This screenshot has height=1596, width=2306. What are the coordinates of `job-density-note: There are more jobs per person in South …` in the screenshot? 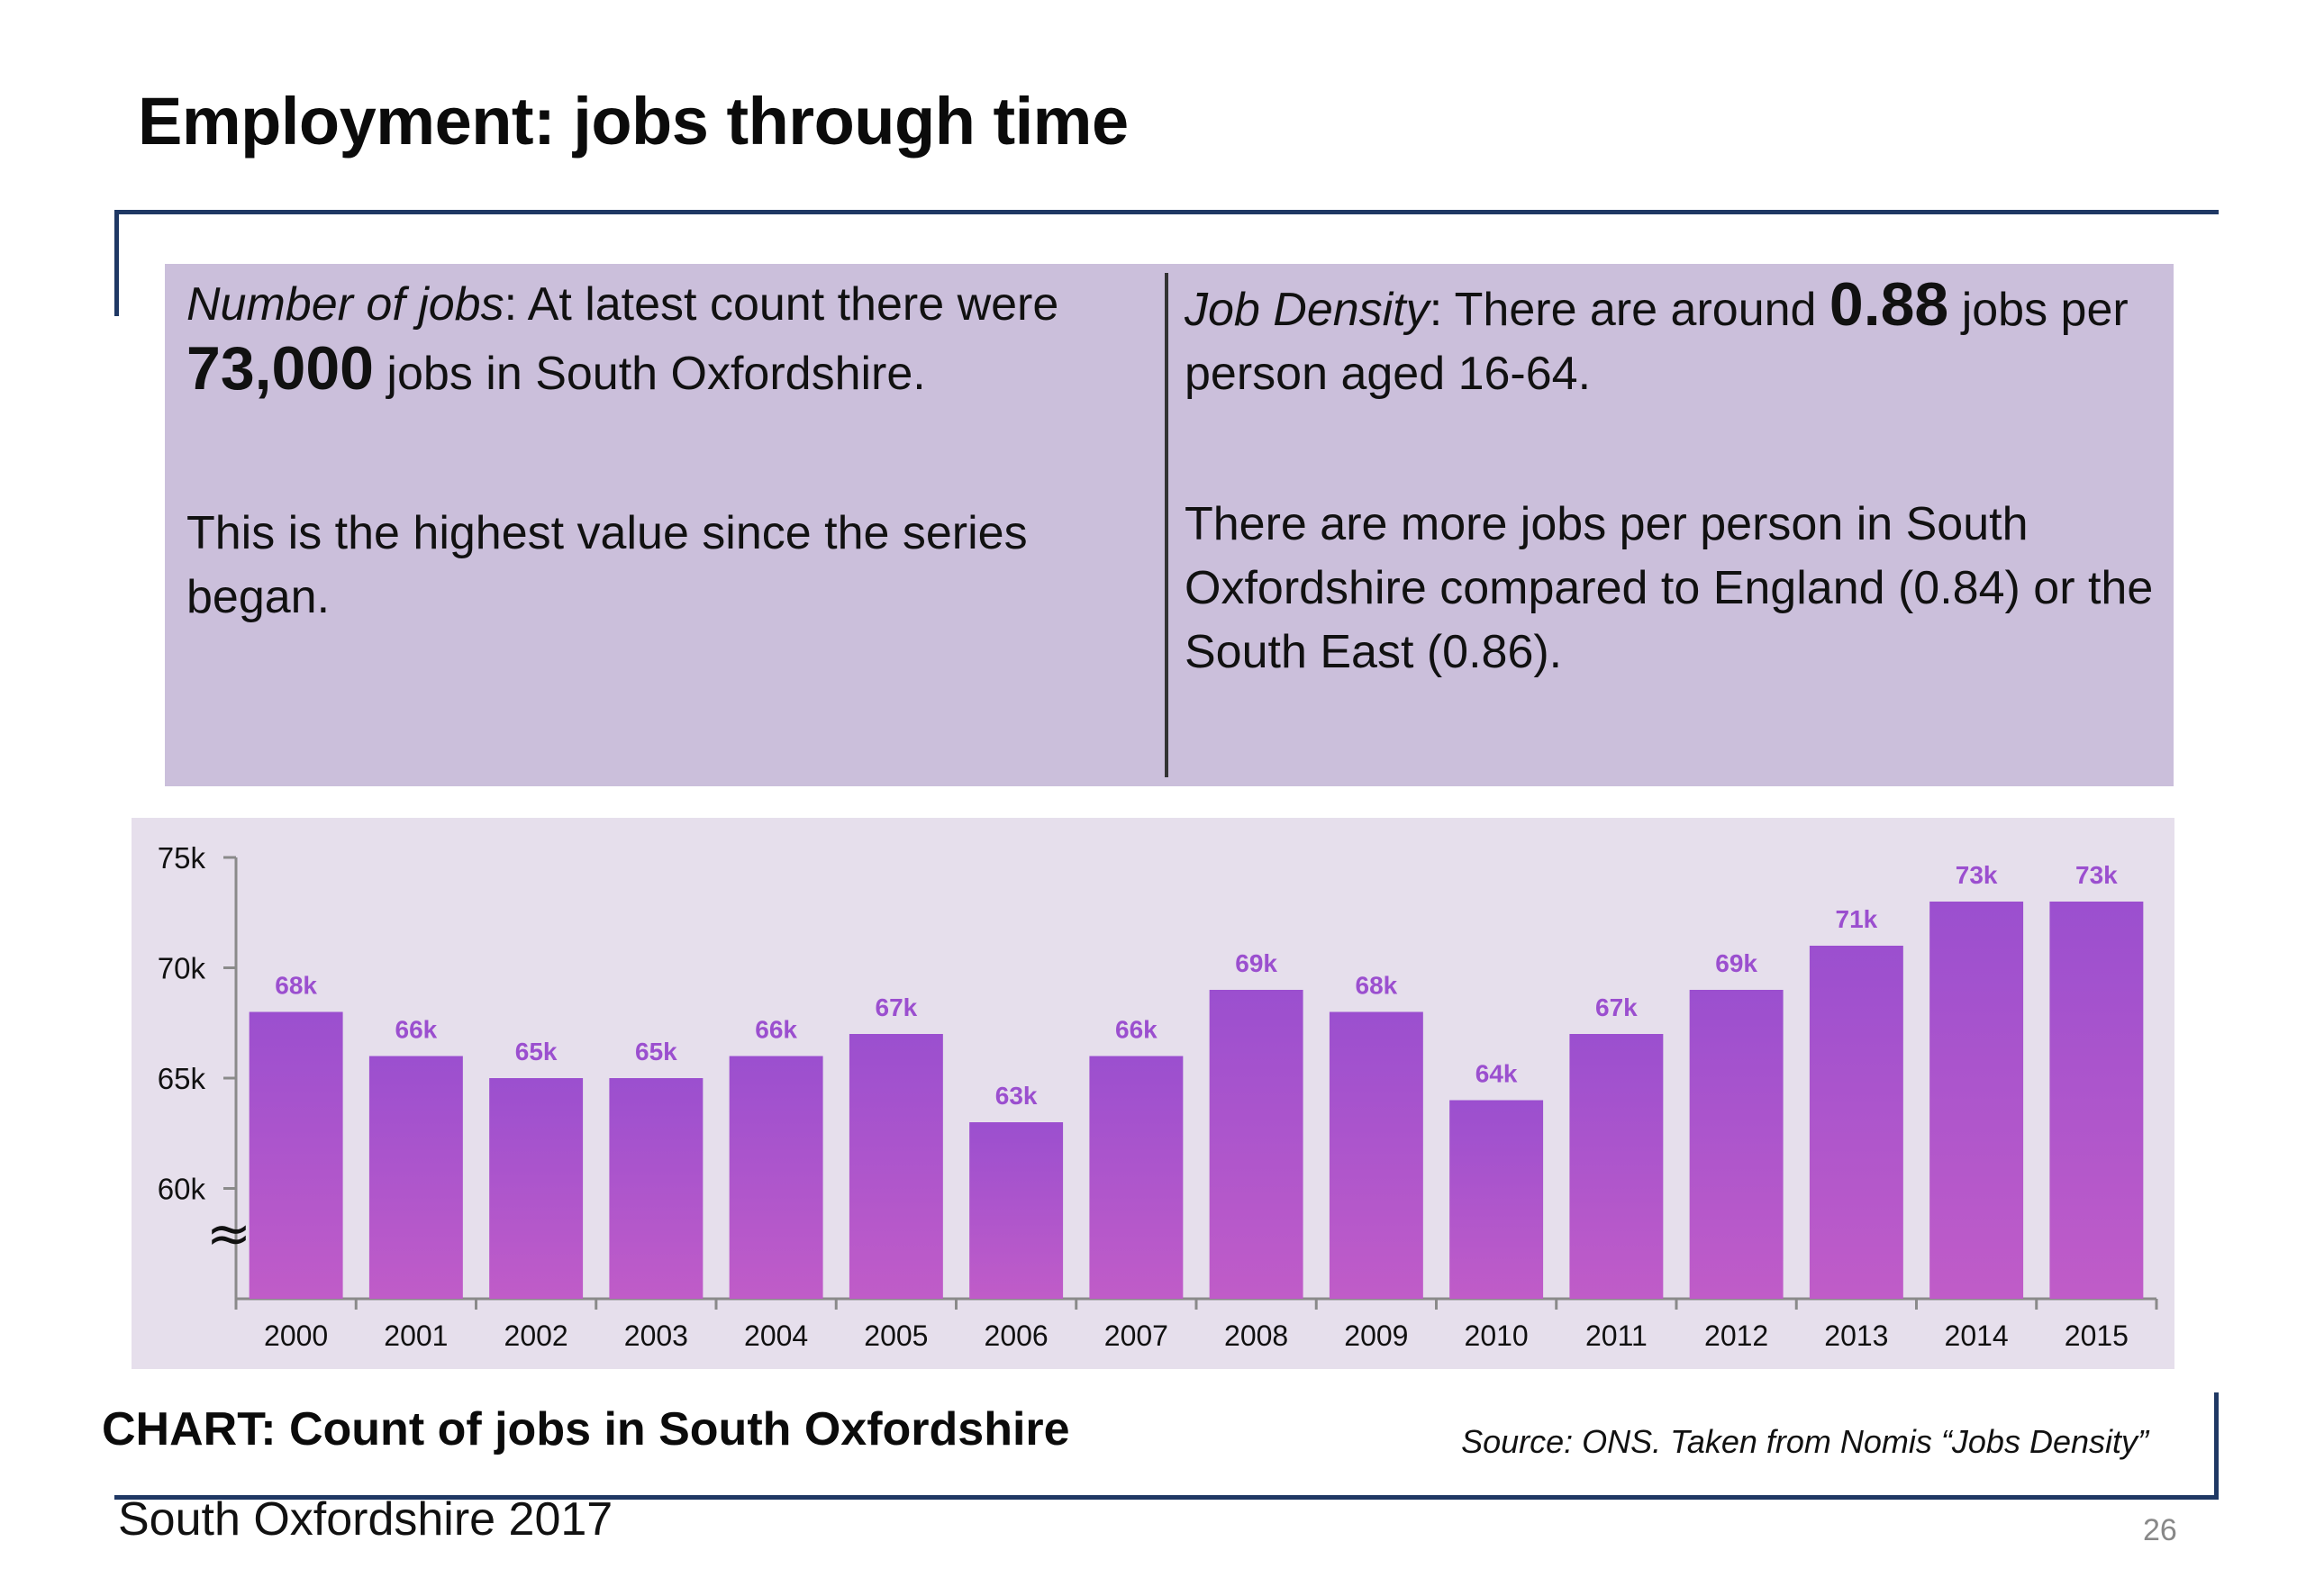 It's located at (1669, 588).